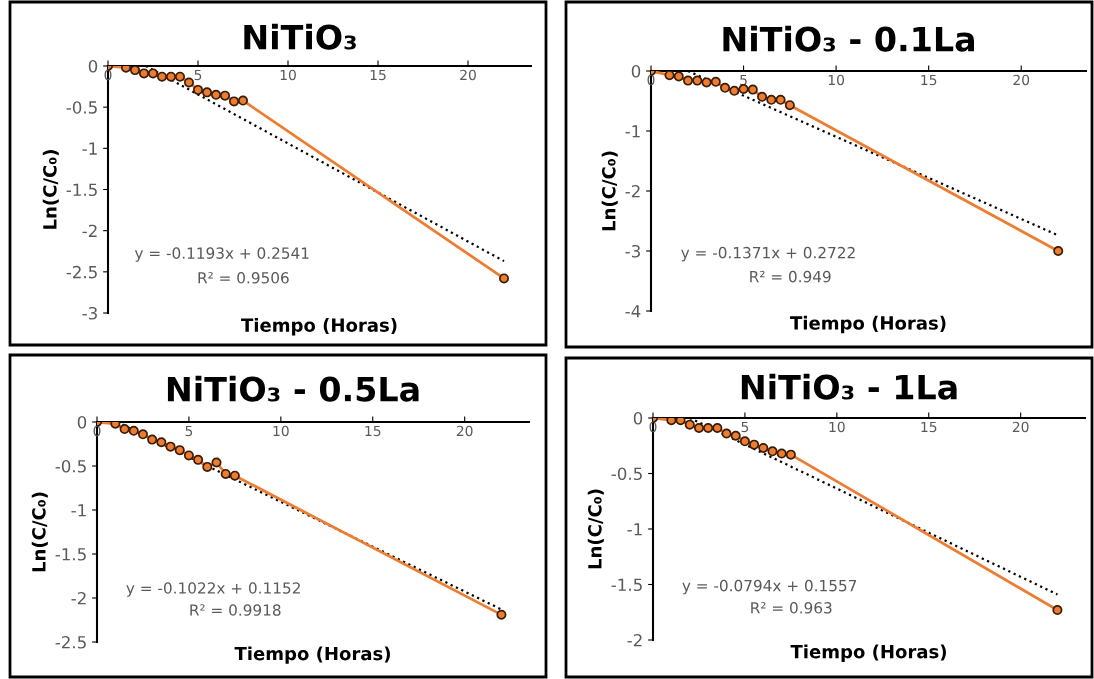  Describe the element at coordinates (849, 386) in the screenshot. I see `chart-title: NiTiO₃ - 1La` at that location.